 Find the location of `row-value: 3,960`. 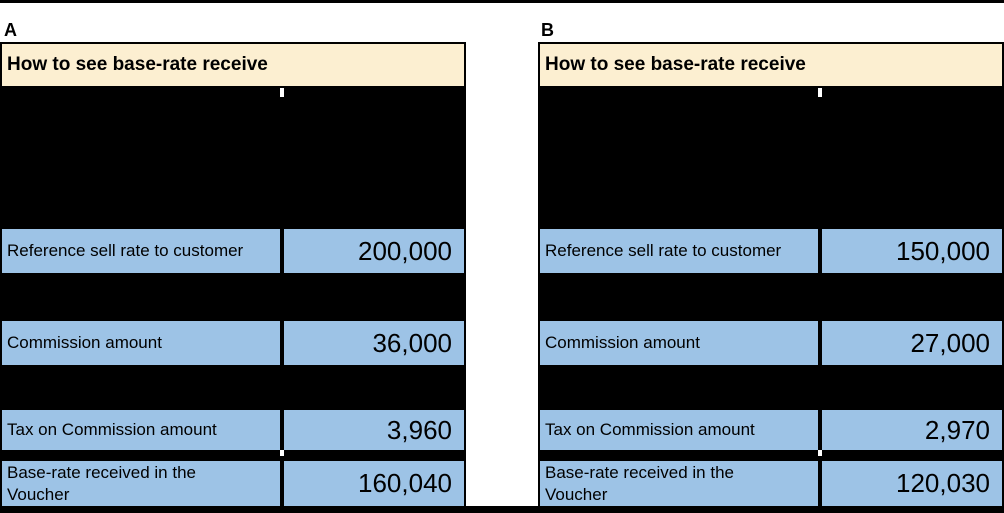

row-value: 3,960 is located at coordinates (419, 429).